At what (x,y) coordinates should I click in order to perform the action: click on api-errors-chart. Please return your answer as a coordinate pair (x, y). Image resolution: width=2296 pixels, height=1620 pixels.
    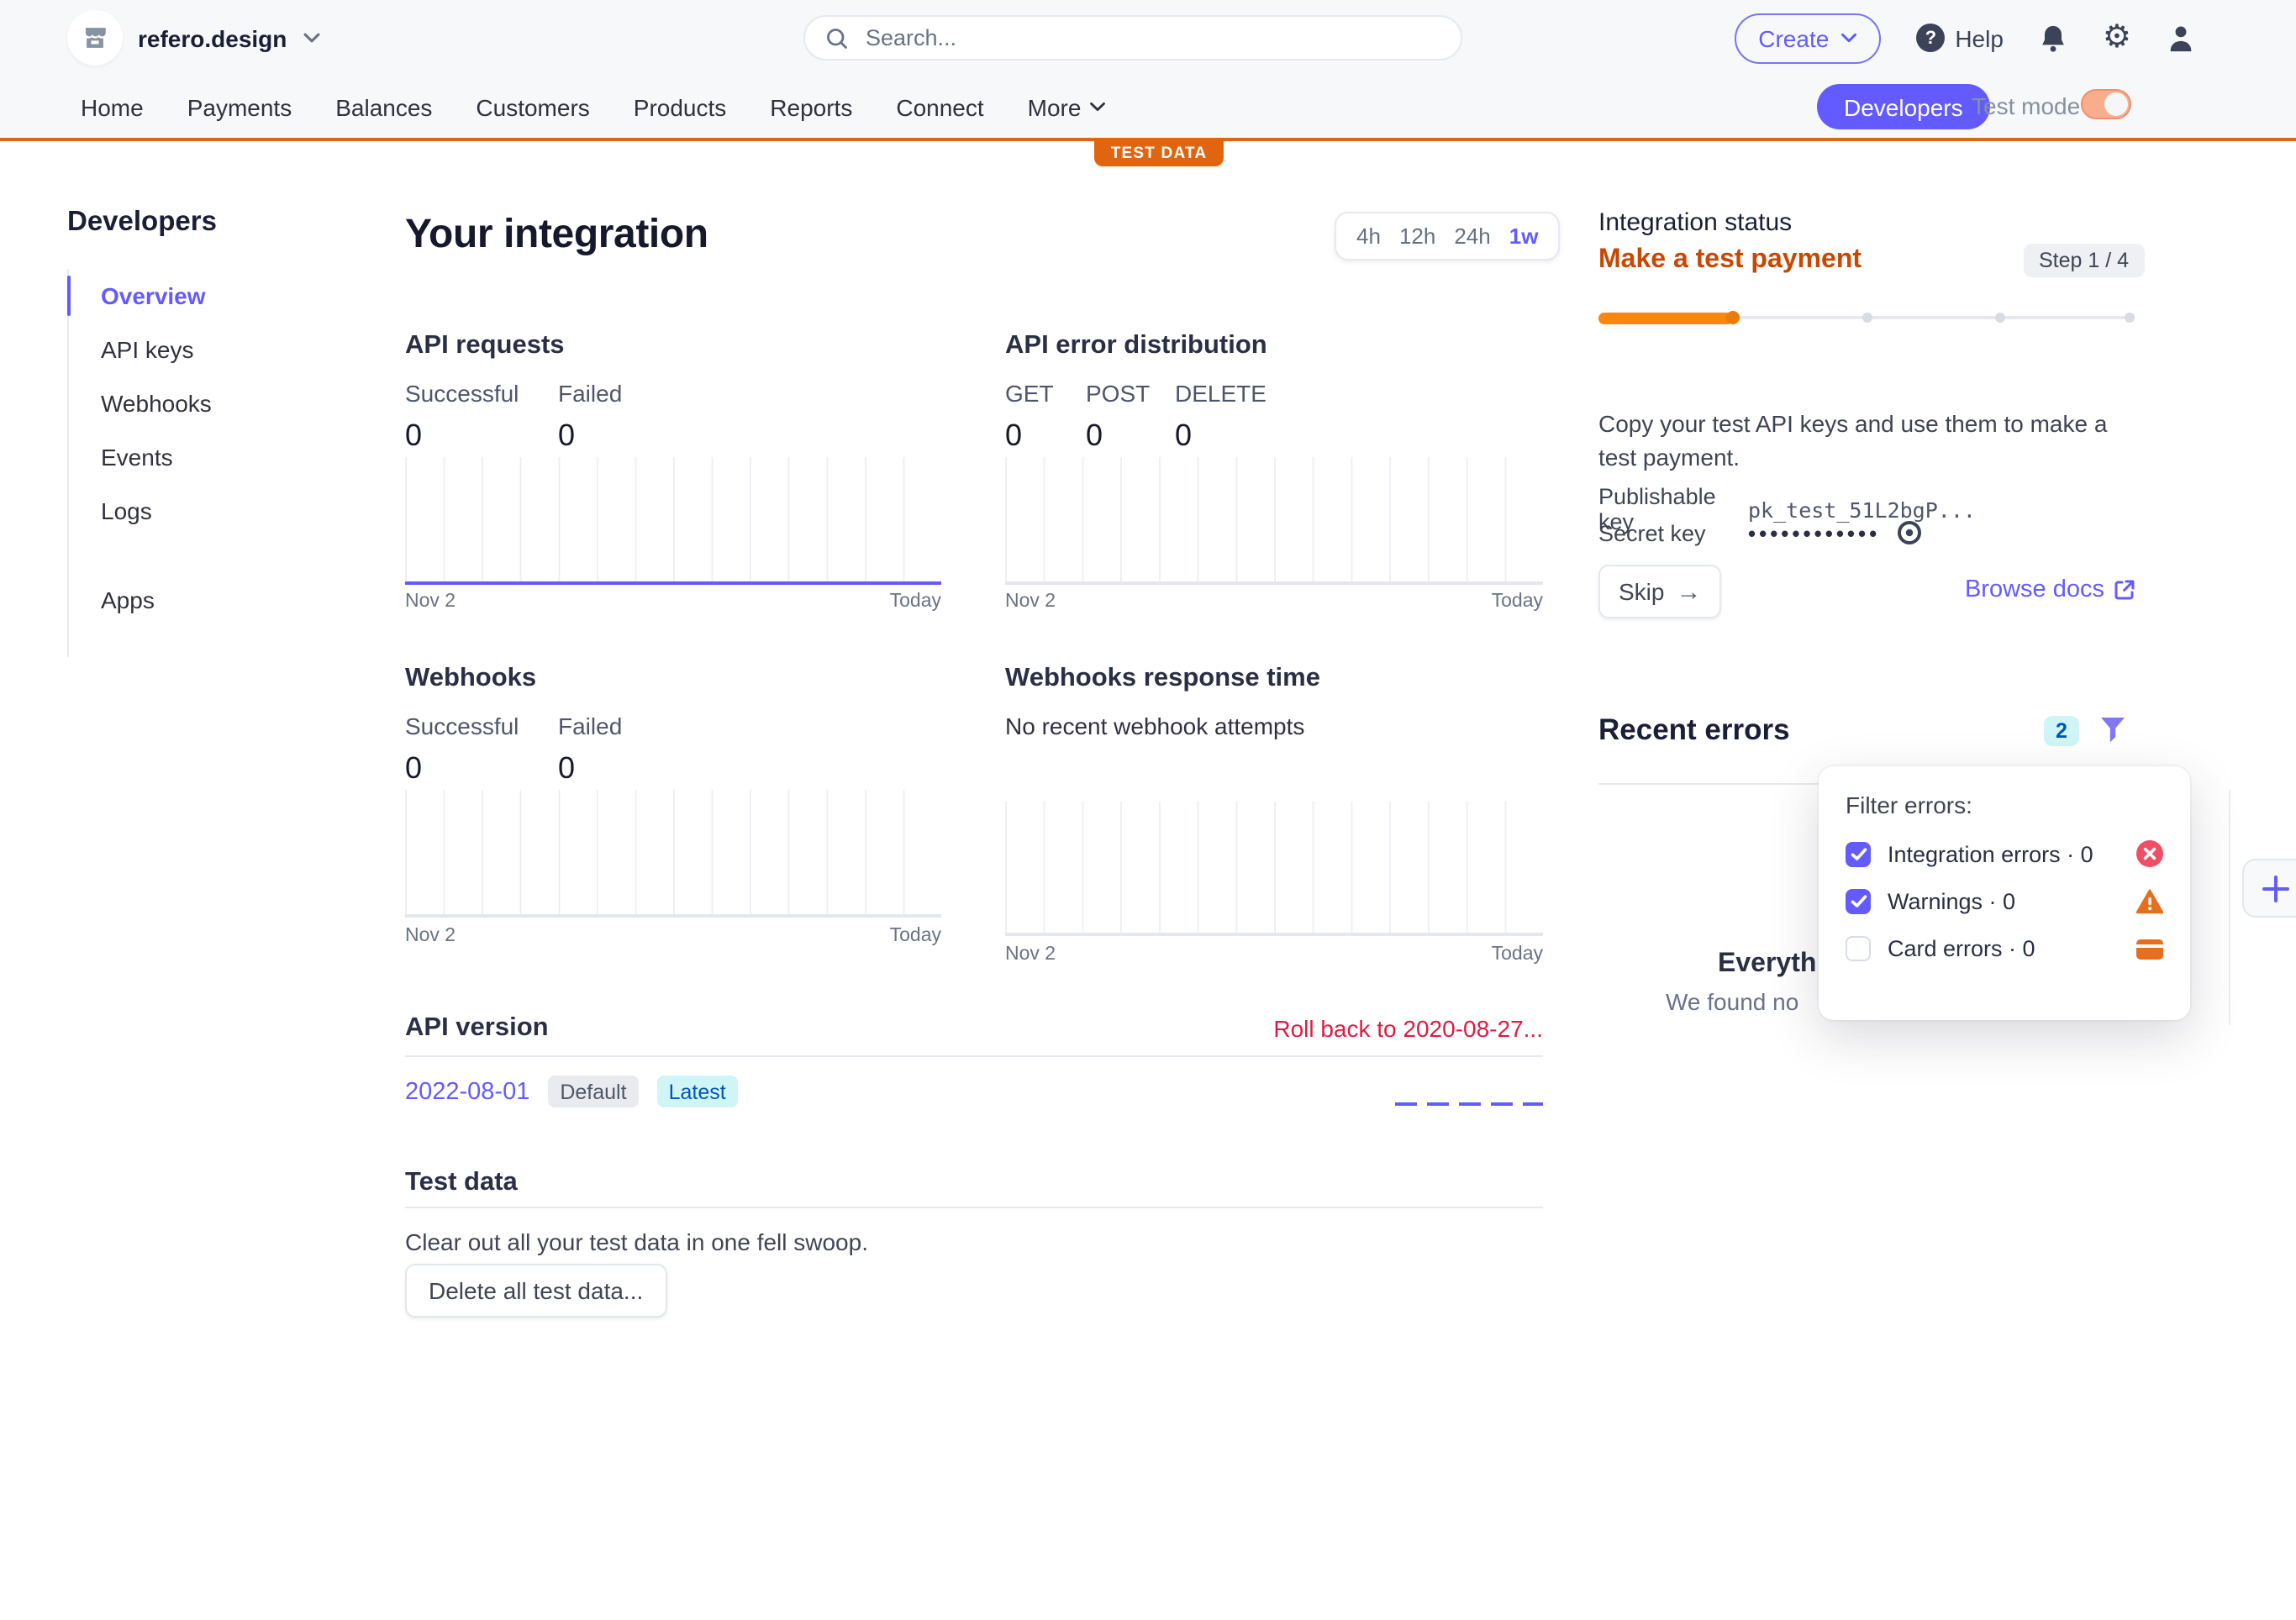
    Looking at the image, I should click on (1274, 521).